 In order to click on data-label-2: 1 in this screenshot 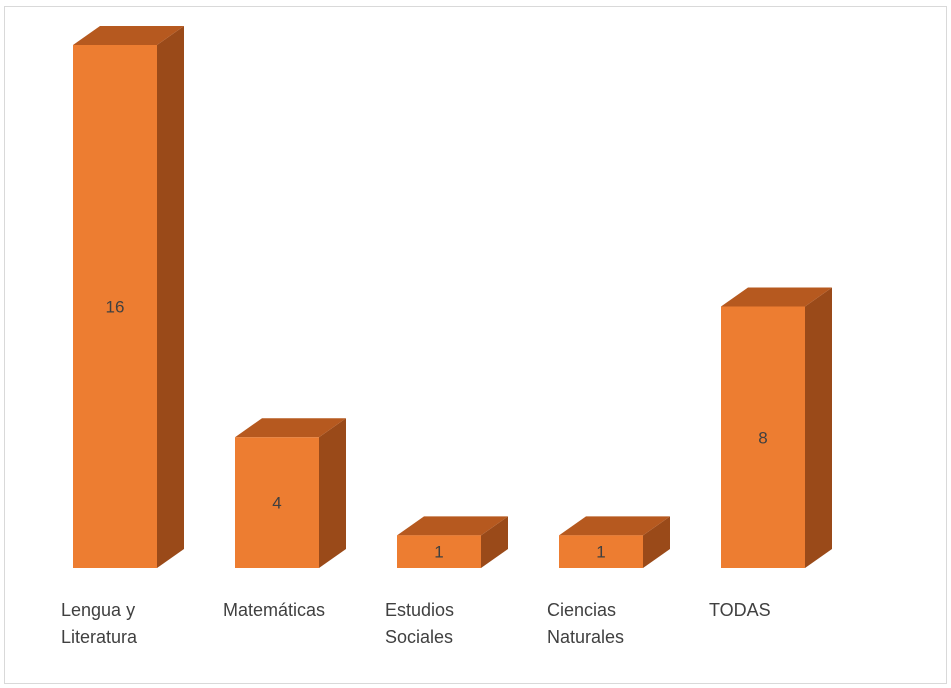, I will do `click(438, 552)`.